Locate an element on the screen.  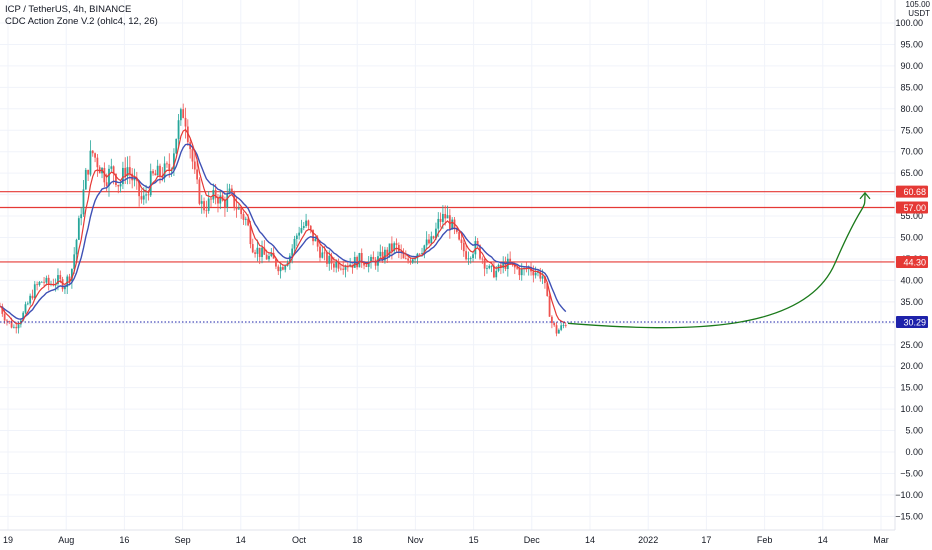
price-label-text: 30.29 is located at coordinates (914, 323).